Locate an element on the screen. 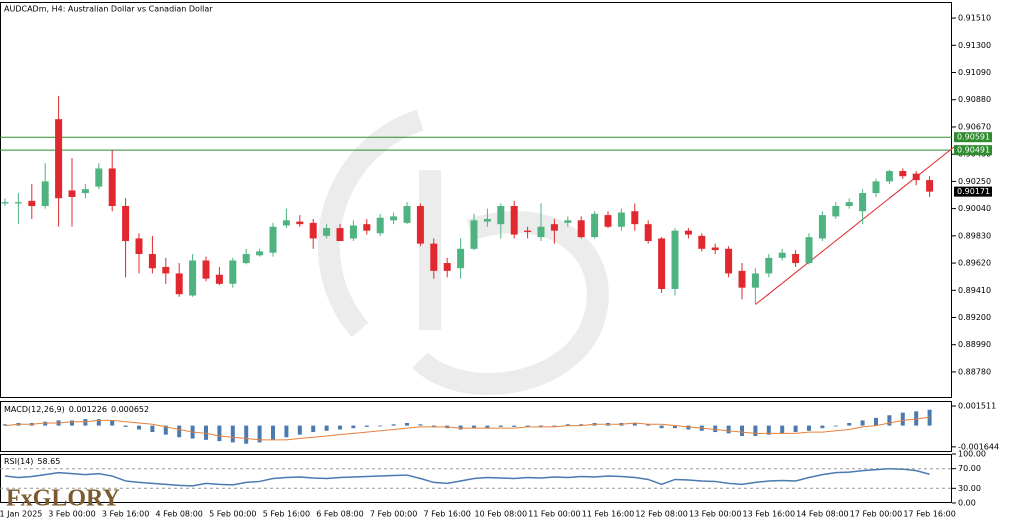  x-tick-label: 13 Feb 00:00 is located at coordinates (715, 514).